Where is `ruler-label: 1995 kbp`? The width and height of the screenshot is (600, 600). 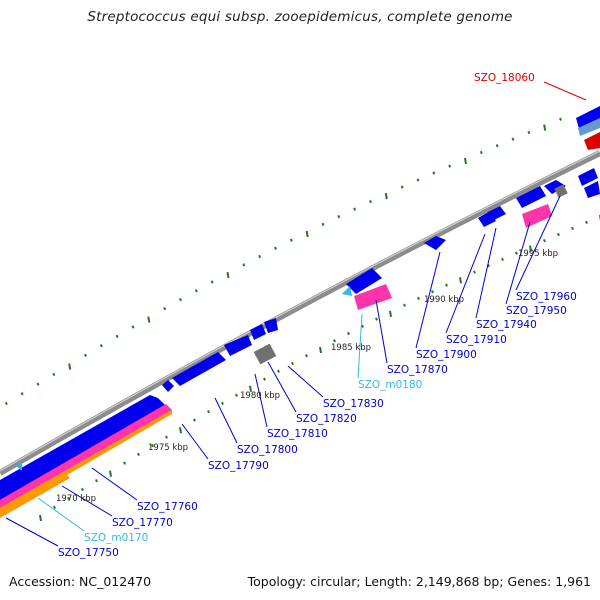 ruler-label: 1995 kbp is located at coordinates (538, 254).